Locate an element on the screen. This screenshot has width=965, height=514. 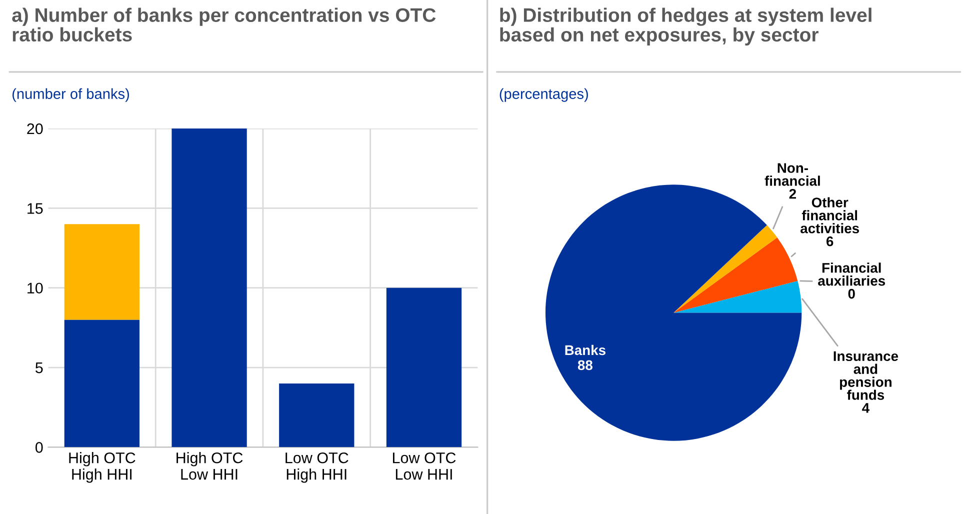
chart-subtitle: (number of banks) is located at coordinates (71, 95).